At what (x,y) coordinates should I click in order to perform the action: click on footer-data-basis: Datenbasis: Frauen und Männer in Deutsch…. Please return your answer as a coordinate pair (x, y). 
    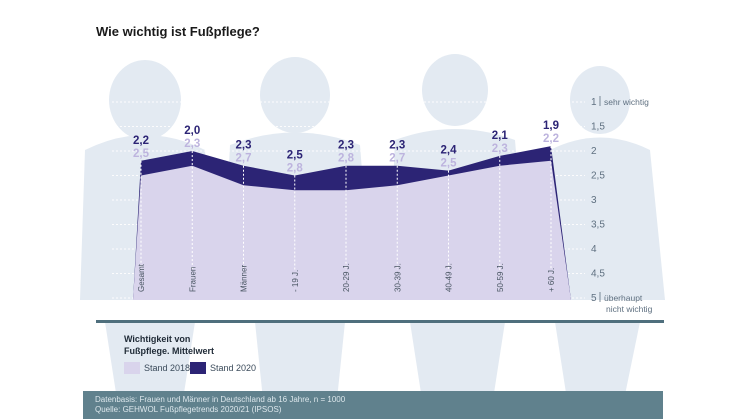
    Looking at the image, I should click on (220, 399).